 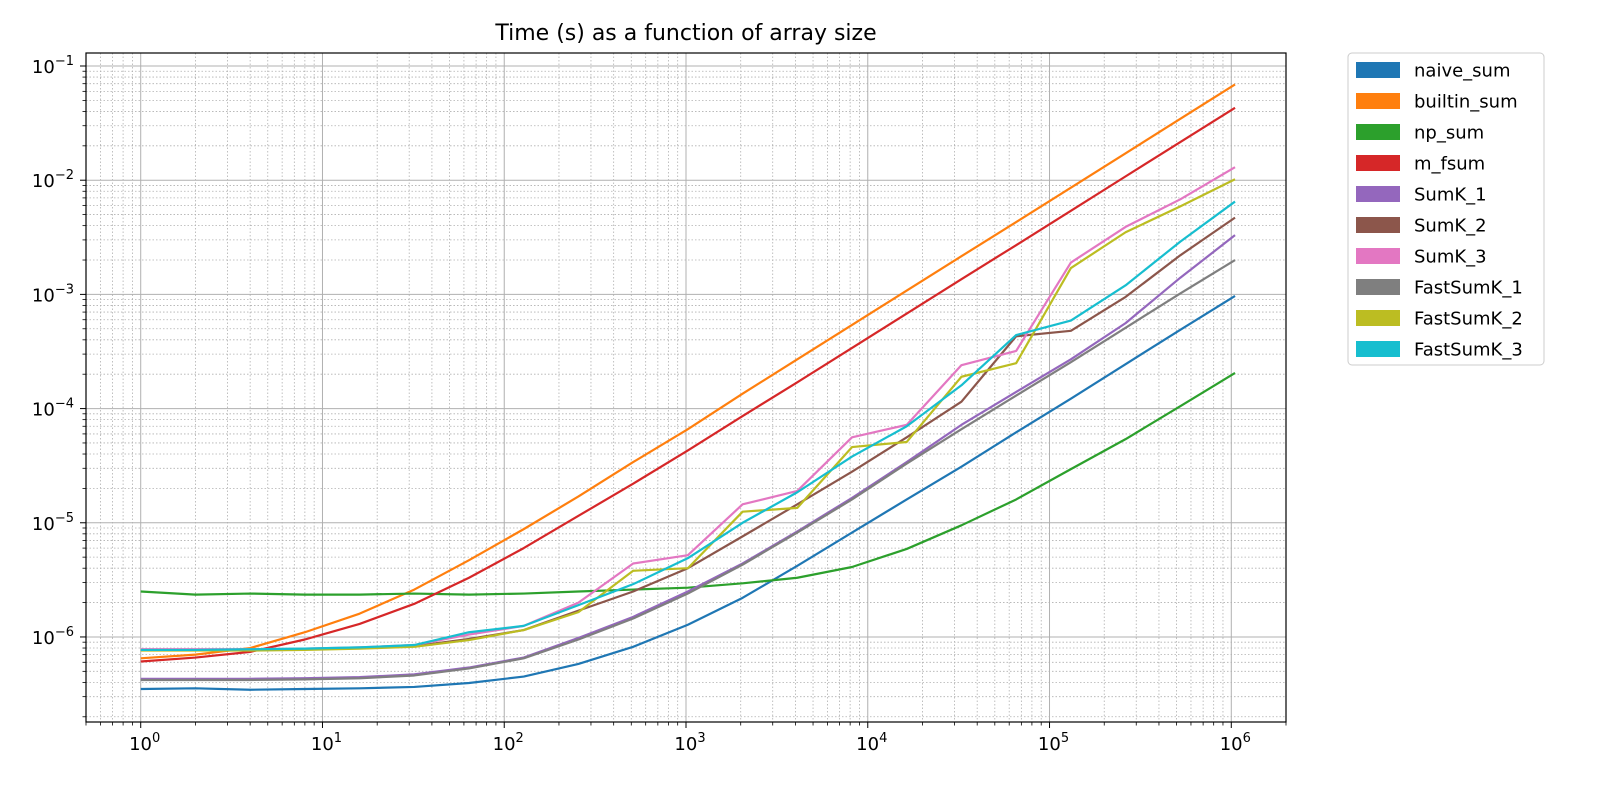 What do you see at coordinates (685, 33) in the screenshot?
I see `chart-title: Time (s) as a function of array size` at bounding box center [685, 33].